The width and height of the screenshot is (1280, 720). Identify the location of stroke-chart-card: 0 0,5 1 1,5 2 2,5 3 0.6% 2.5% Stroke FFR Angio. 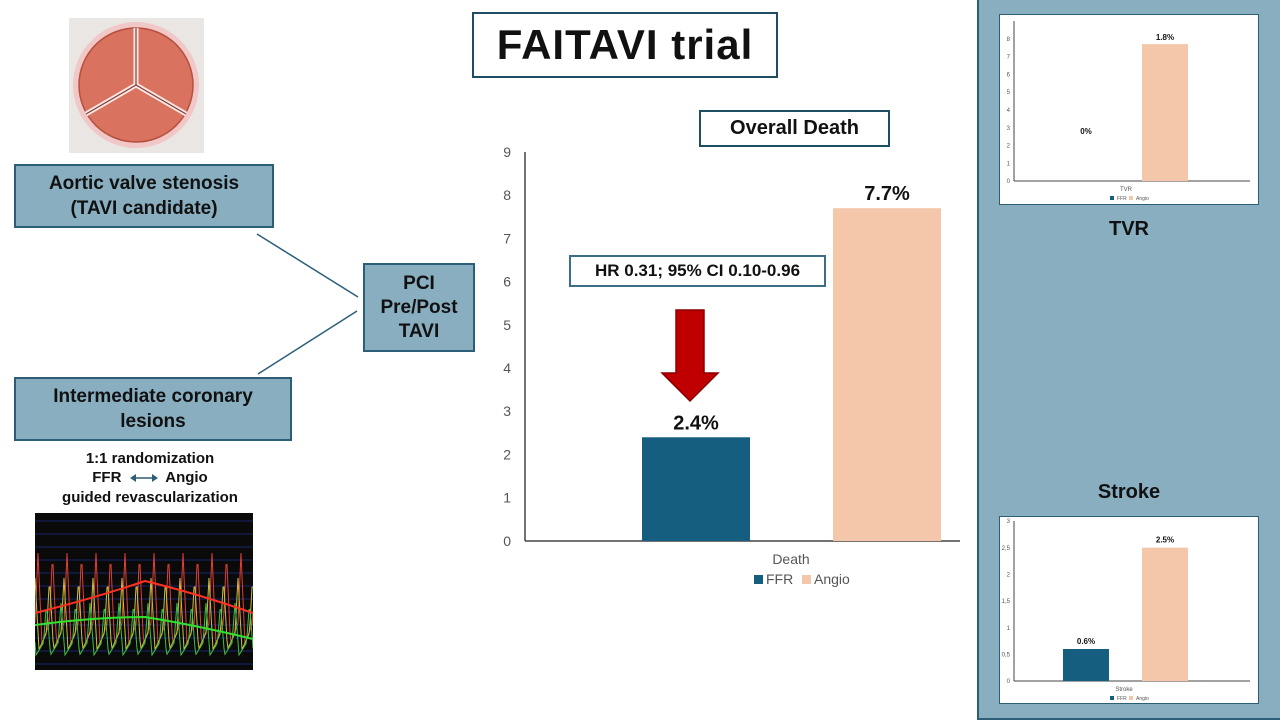
(1129, 610).